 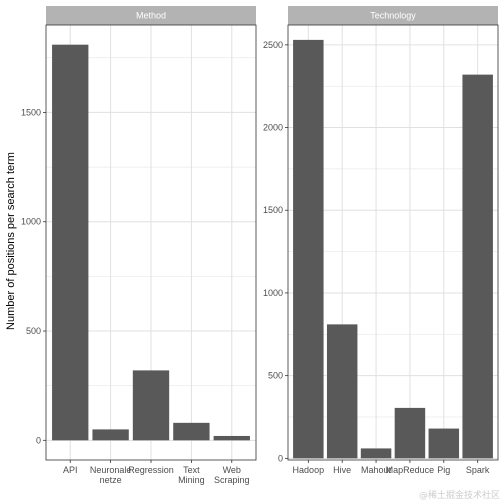 I want to click on x-tick-label: Regression, so click(x=151, y=470).